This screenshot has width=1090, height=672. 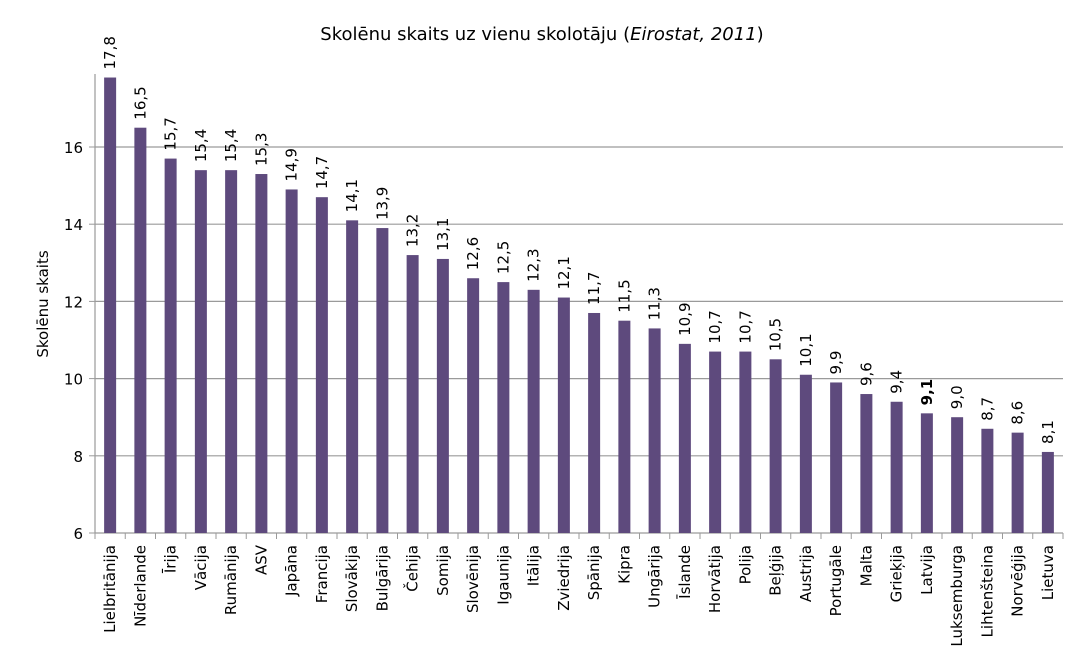 What do you see at coordinates (776, 570) in the screenshot?
I see `x-tick-label: Beļģija` at bounding box center [776, 570].